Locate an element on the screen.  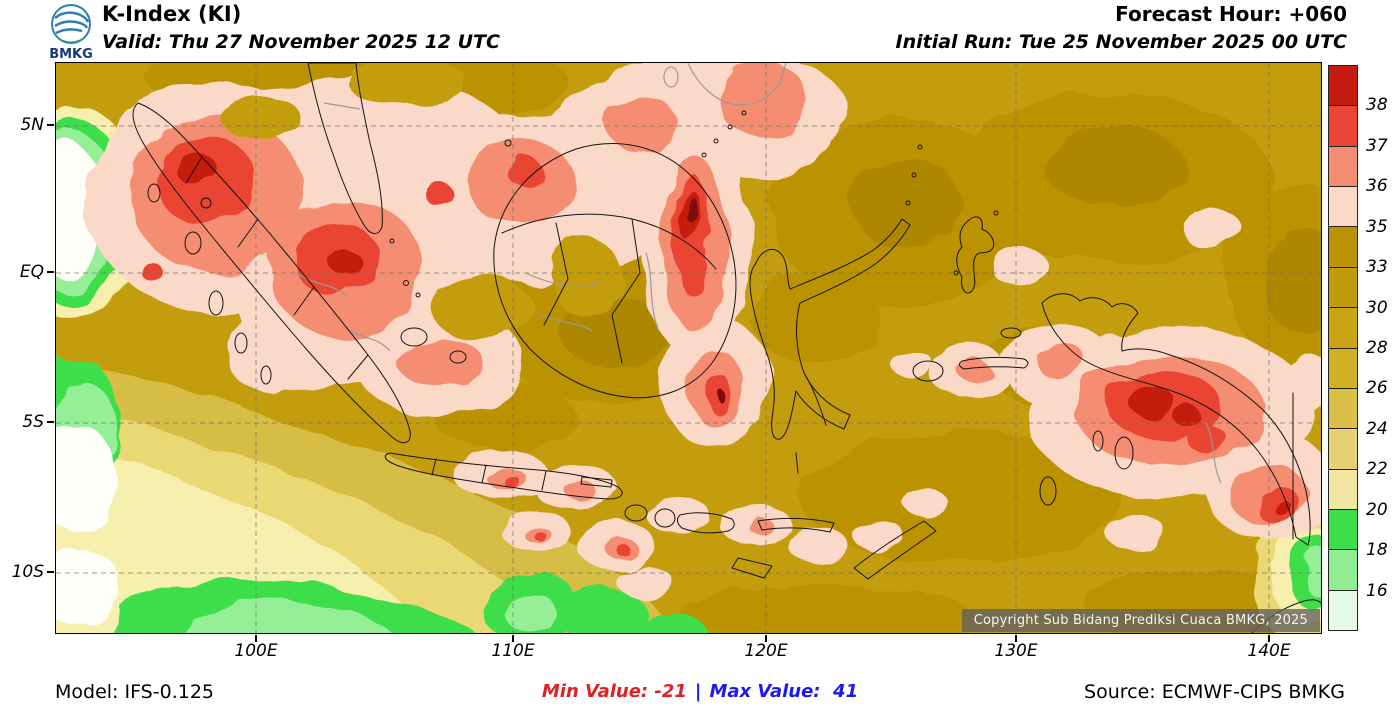
lat-label-eq: EQ is located at coordinates (31, 272).